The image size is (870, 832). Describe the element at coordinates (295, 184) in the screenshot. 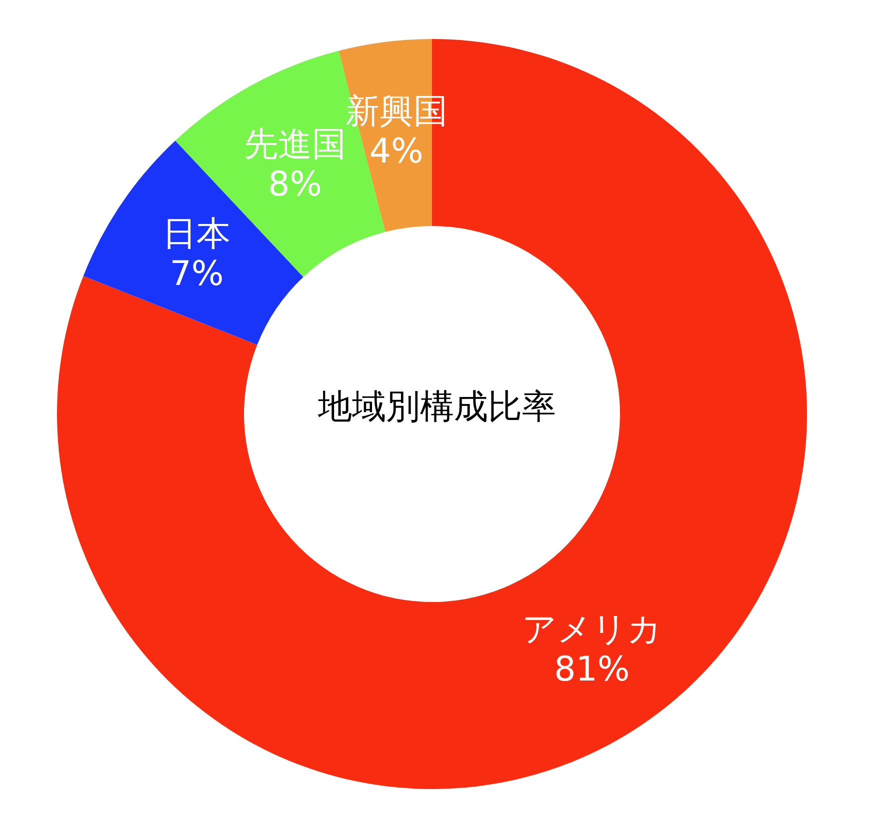

I see `data-label: 8%` at that location.